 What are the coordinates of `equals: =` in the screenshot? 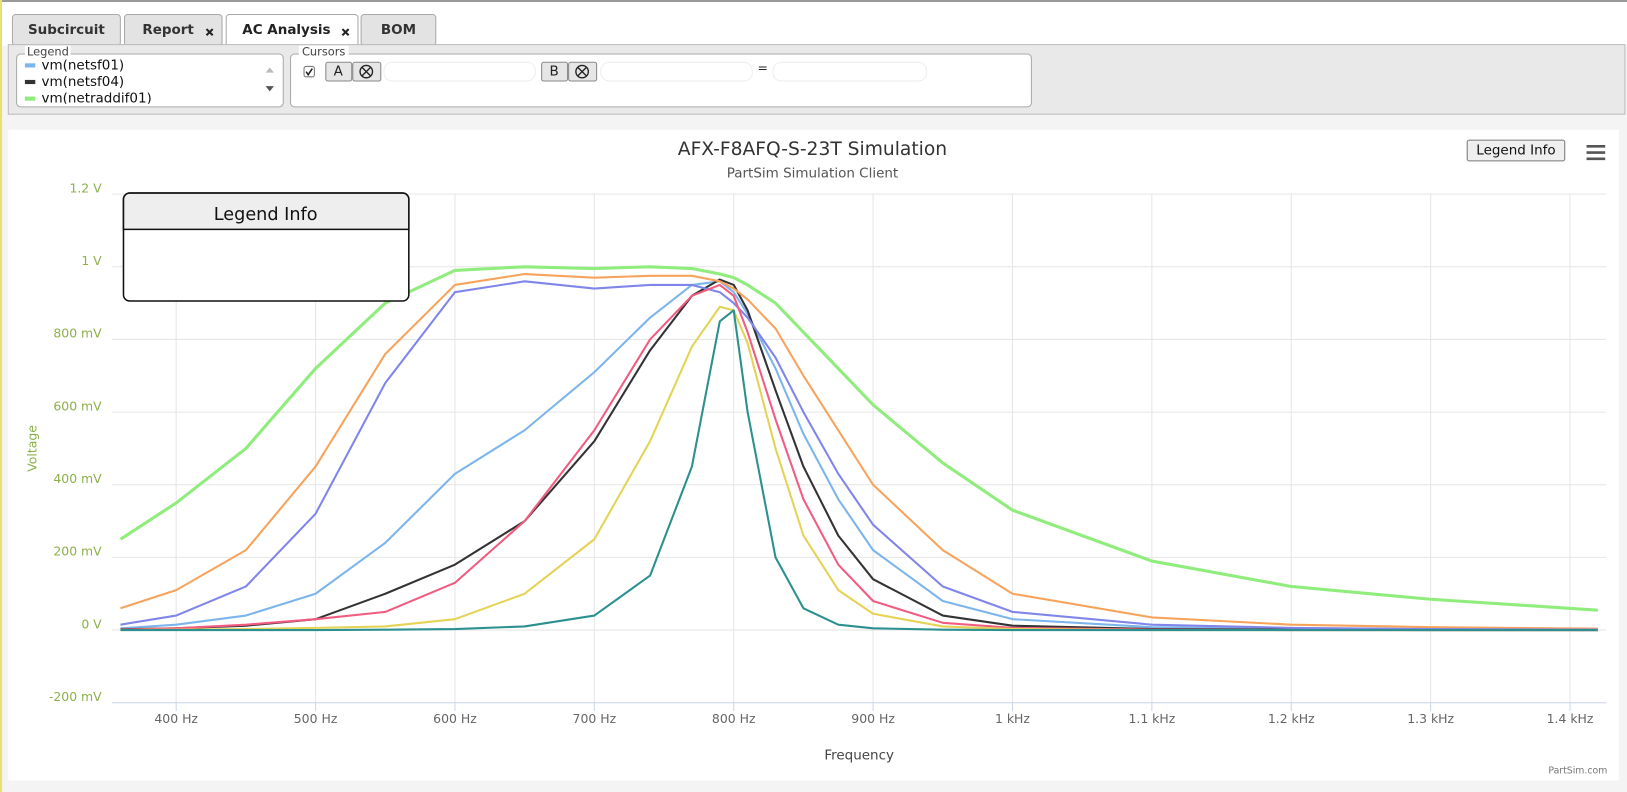 It's located at (762, 67).